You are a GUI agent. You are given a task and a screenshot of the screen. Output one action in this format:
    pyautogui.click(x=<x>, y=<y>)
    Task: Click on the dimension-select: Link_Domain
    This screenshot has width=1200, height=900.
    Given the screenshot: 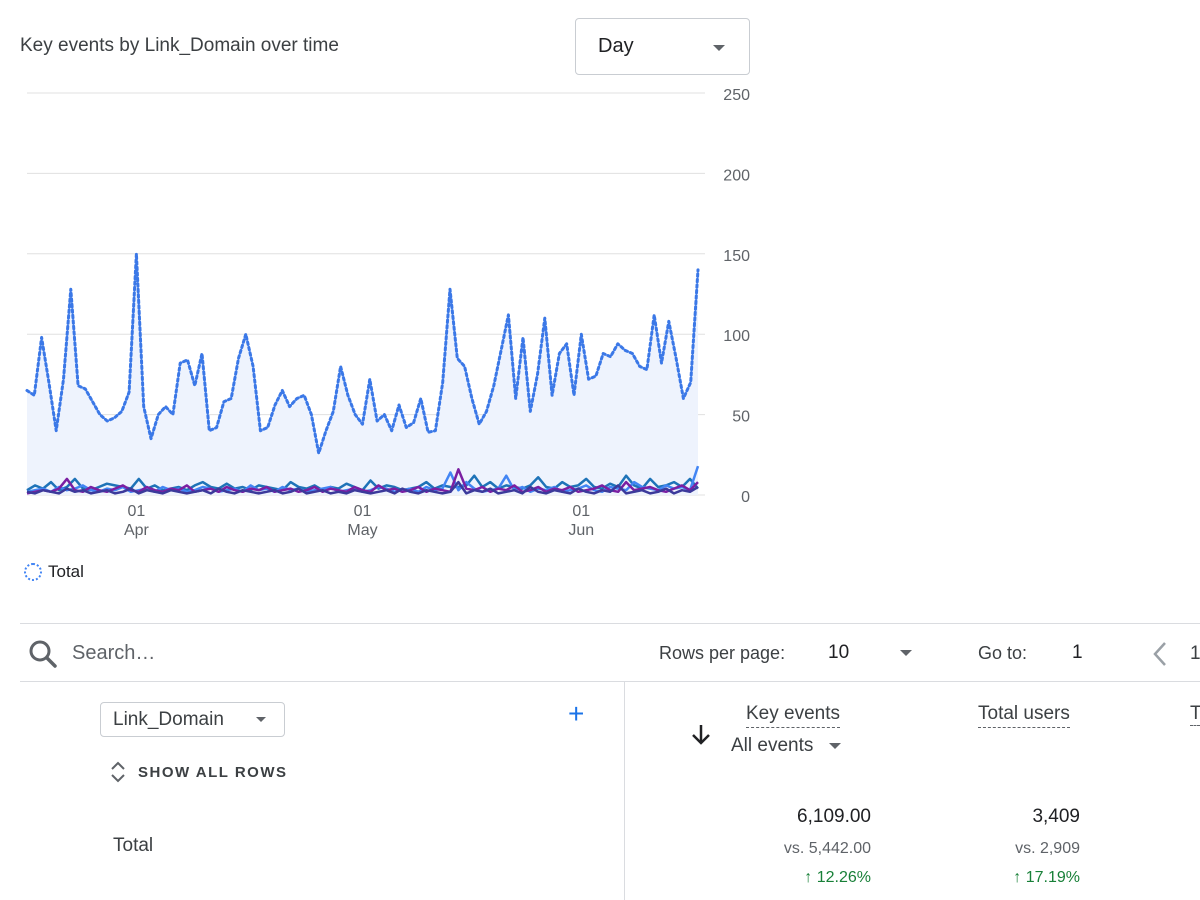 What is the action you would take?
    pyautogui.click(x=192, y=719)
    